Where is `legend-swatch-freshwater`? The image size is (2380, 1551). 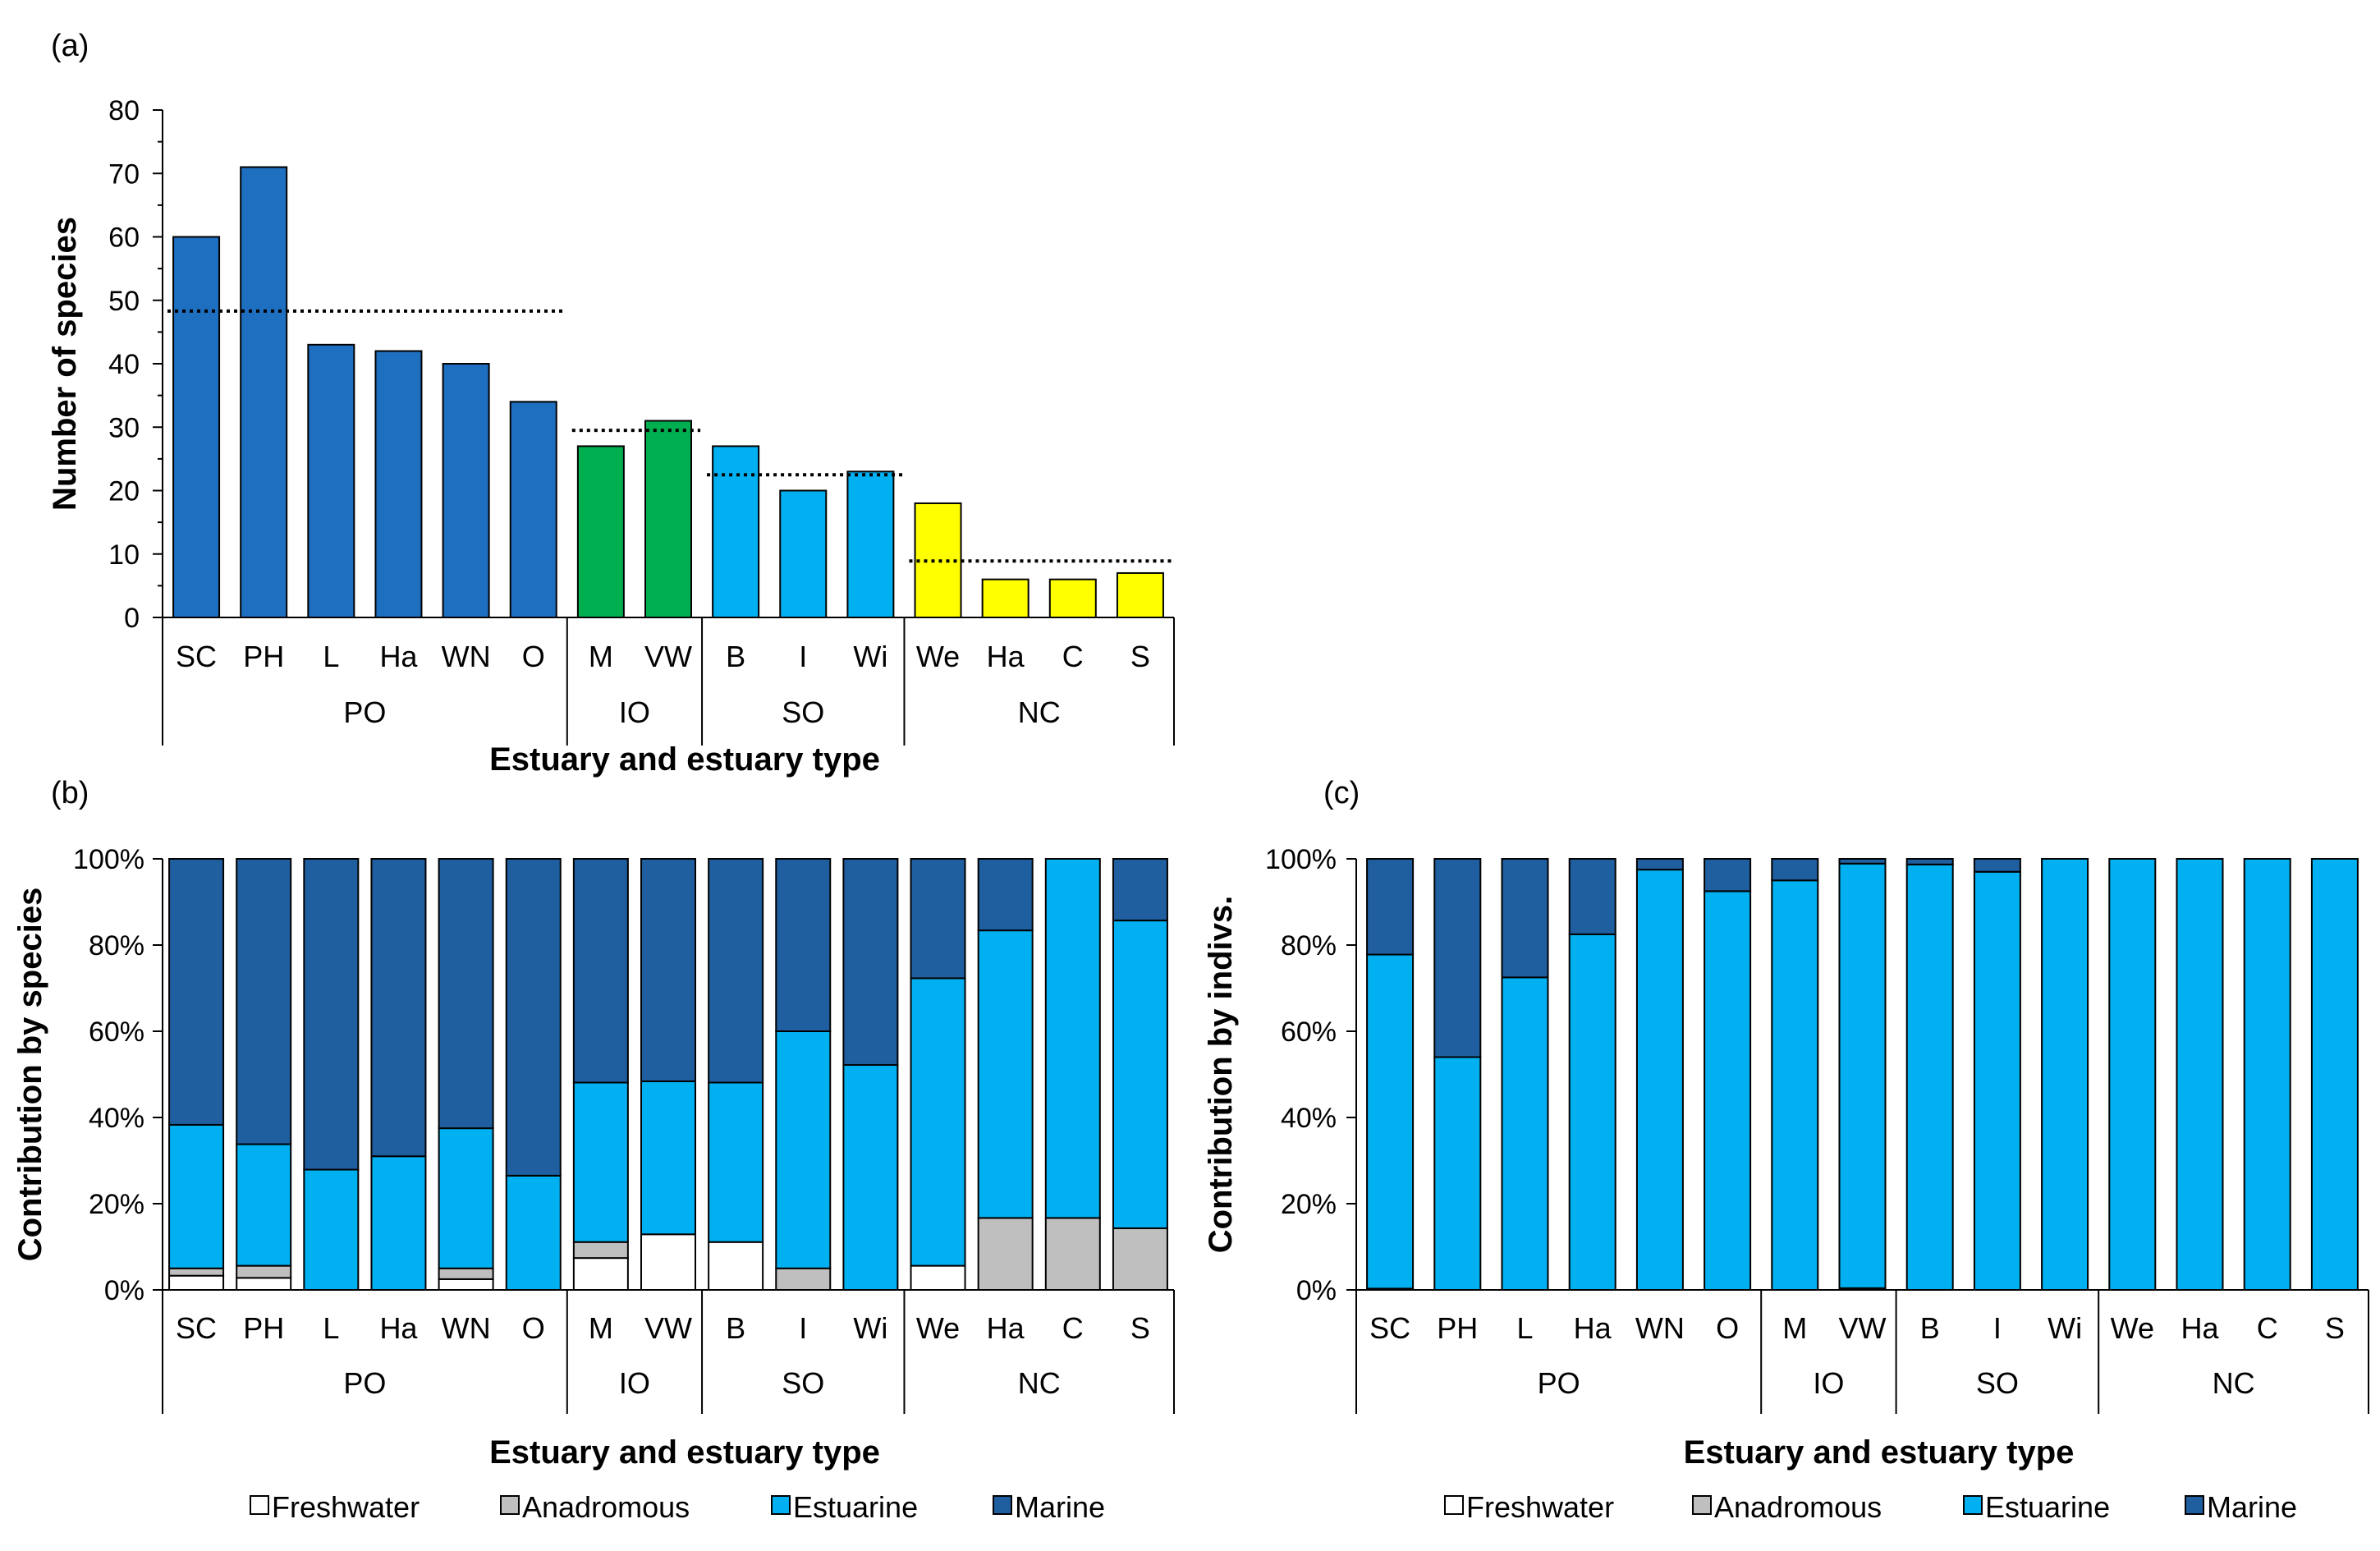
legend-swatch-freshwater is located at coordinates (1454, 1505).